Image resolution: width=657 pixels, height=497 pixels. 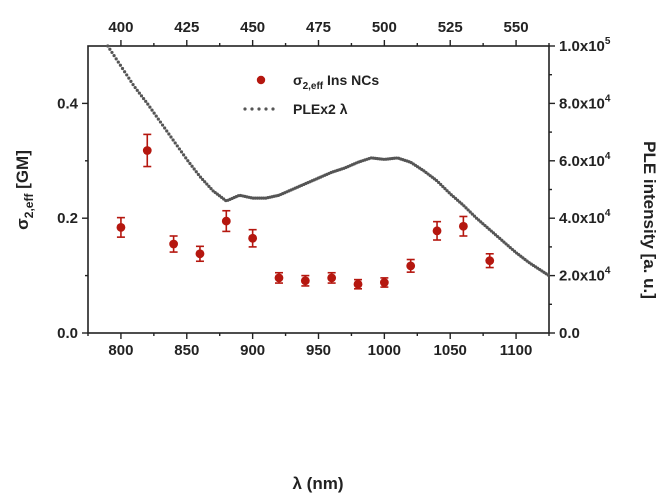 What do you see at coordinates (351, 80) in the screenshot?
I see `legend-sigma-rest: Ins NCs` at bounding box center [351, 80].